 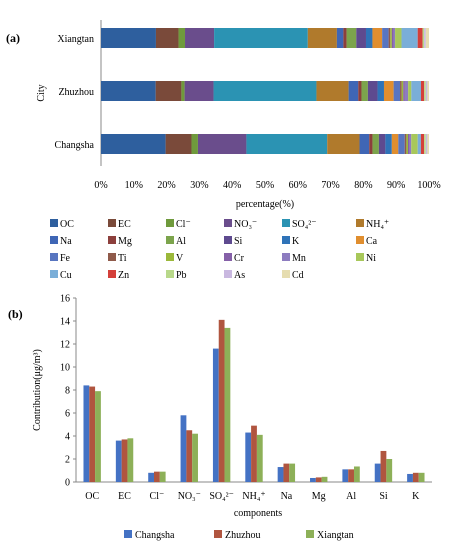 What do you see at coordinates (134, 185) in the screenshot?
I see `x-tick-label: 10%` at bounding box center [134, 185].